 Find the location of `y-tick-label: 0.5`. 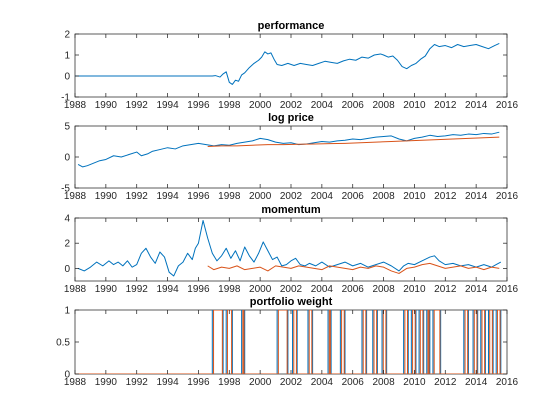

y-tick-label: 0.5 is located at coordinates (63, 343).